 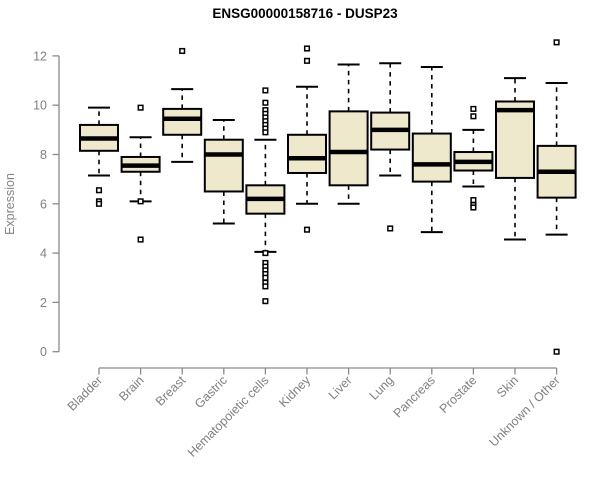 I want to click on y-axis-title: Expression, so click(x=10, y=204).